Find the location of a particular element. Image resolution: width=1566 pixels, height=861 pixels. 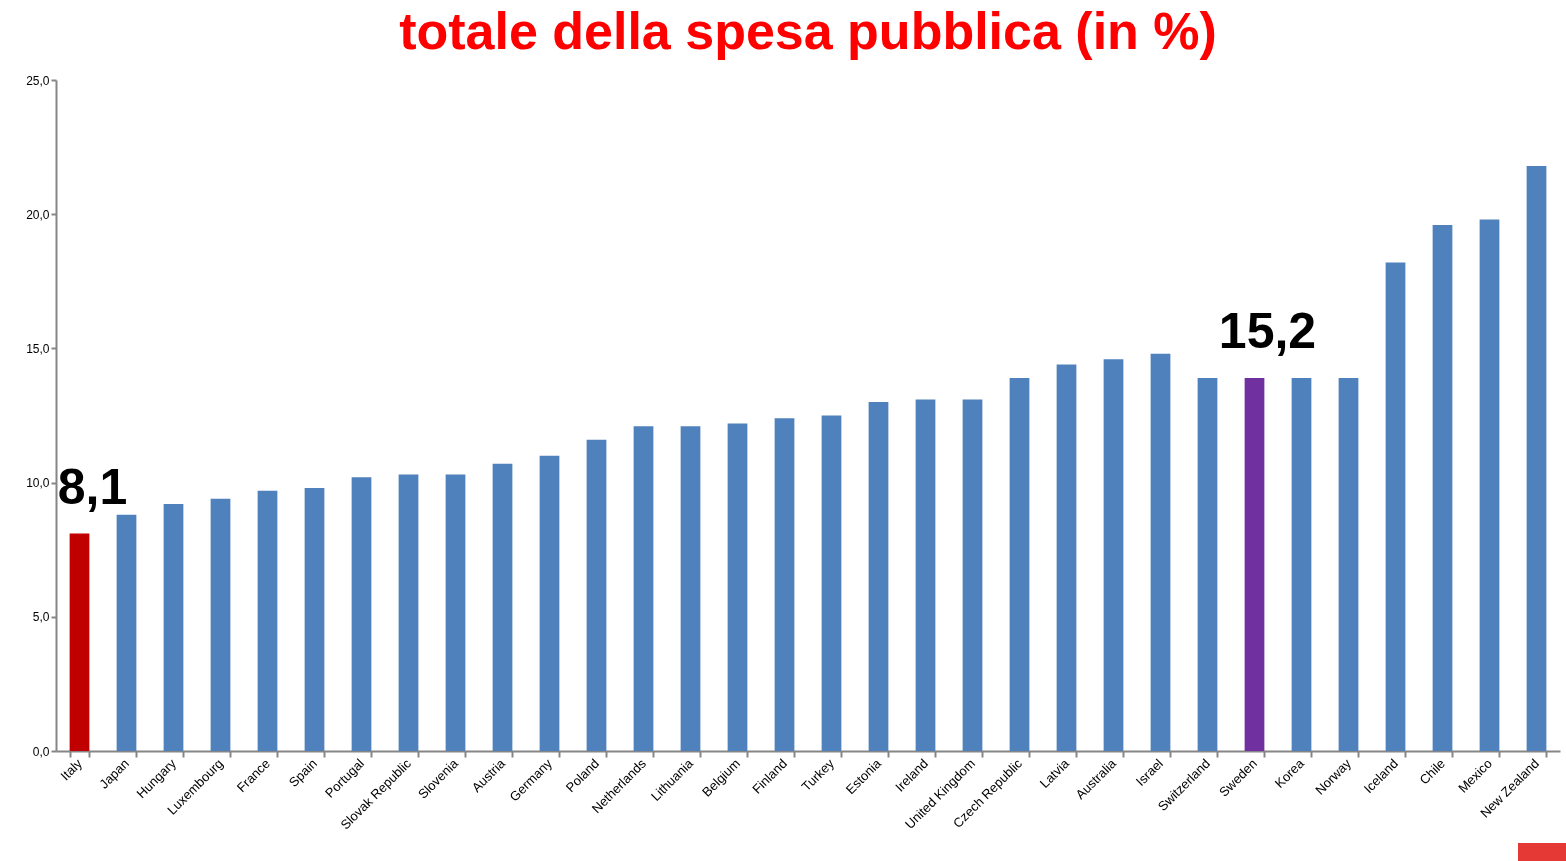

annotation: 8,1 is located at coordinates (92, 486).